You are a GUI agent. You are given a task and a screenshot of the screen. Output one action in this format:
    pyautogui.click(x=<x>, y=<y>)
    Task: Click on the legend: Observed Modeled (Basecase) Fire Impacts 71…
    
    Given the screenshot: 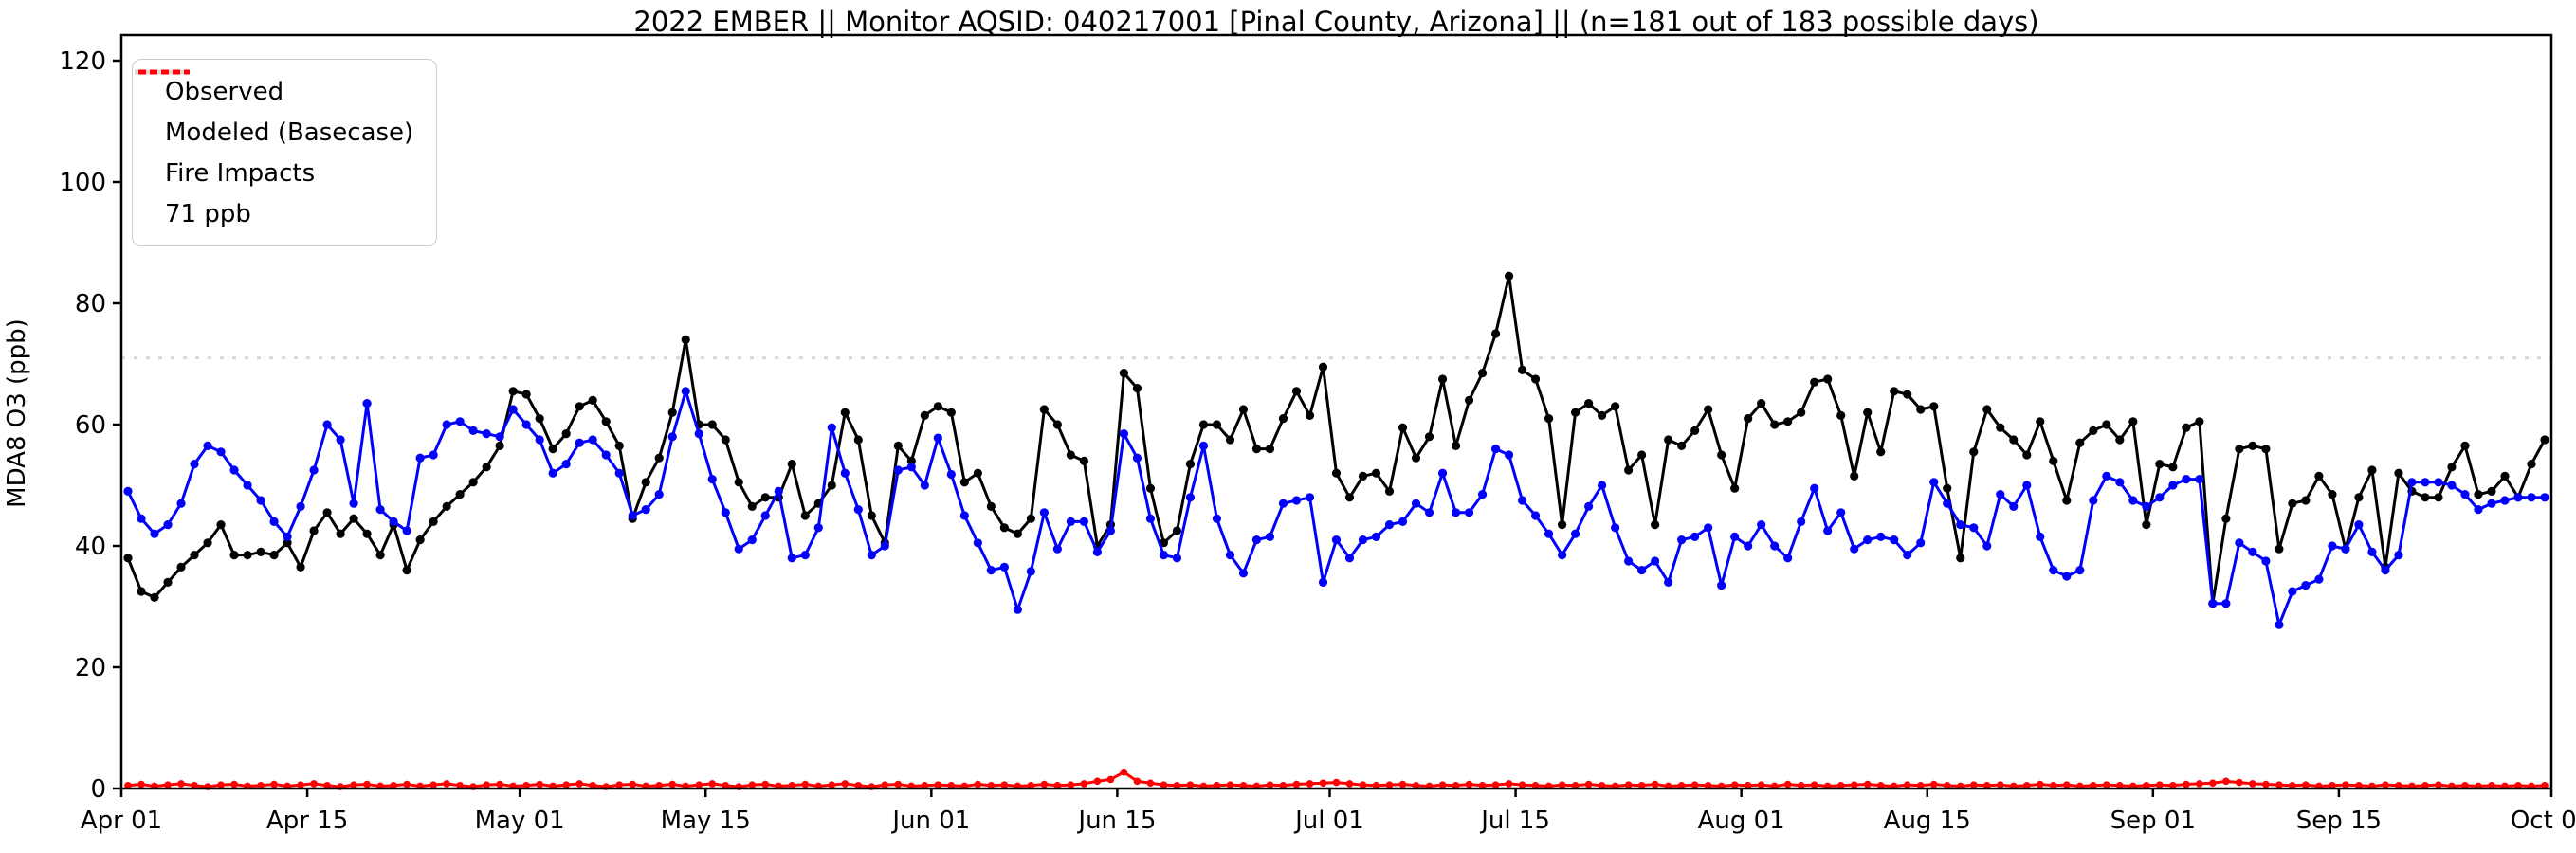 What is the action you would take?
    pyautogui.click(x=285, y=152)
    